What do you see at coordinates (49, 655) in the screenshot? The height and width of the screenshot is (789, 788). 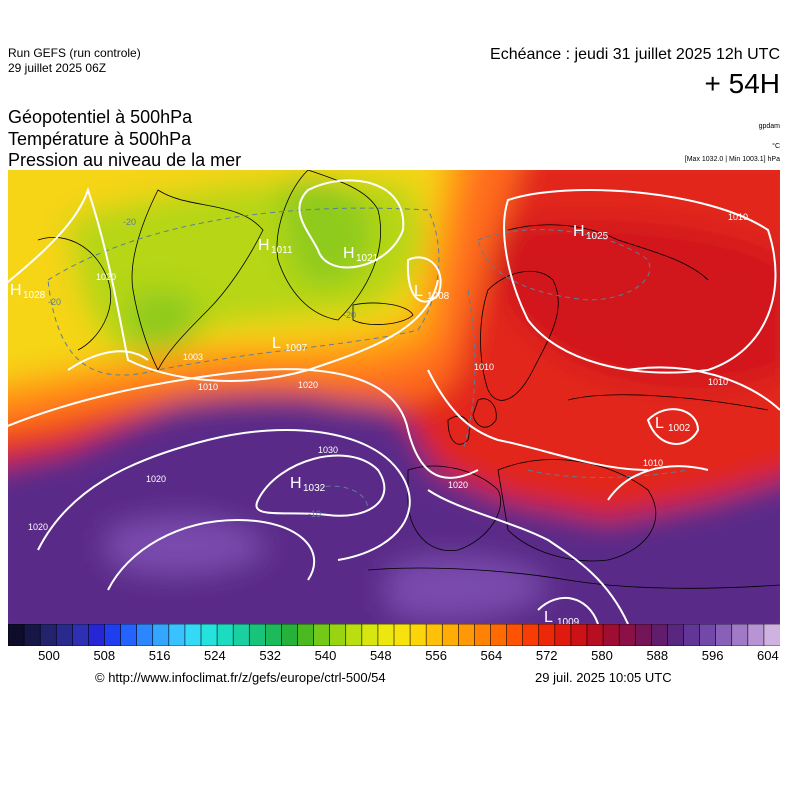 I see `scale-tick-label: 500` at bounding box center [49, 655].